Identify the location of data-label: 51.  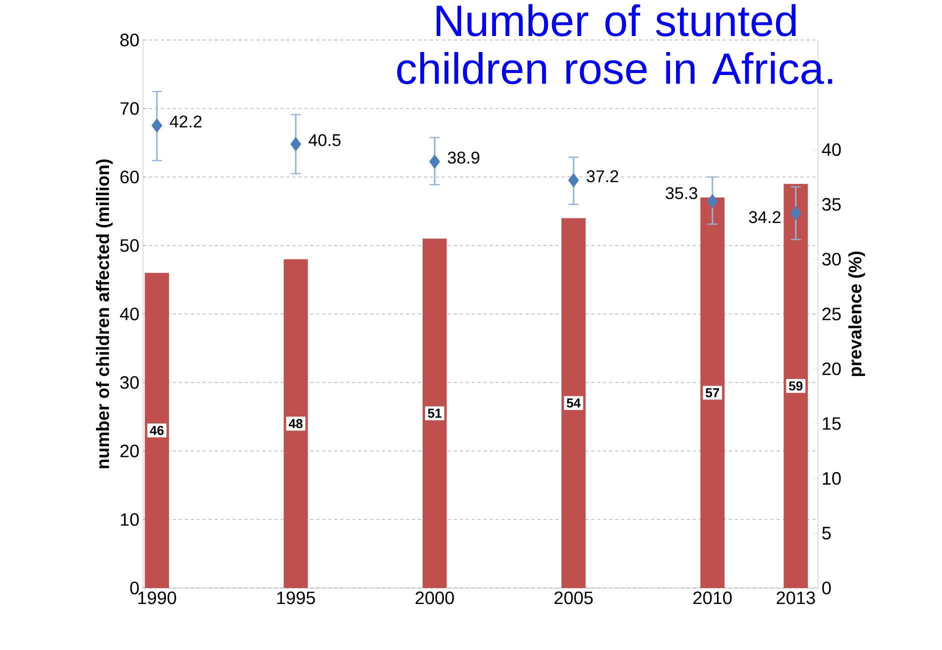
(435, 413).